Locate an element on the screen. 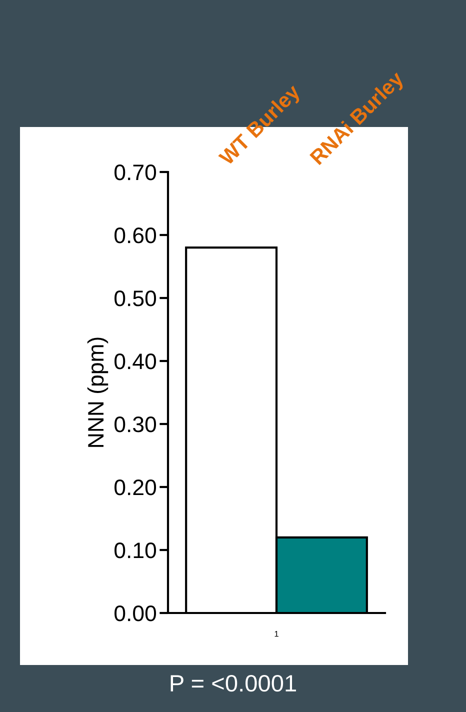 The width and height of the screenshot is (466, 712). y-tick-label: 0.50 is located at coordinates (135, 298).